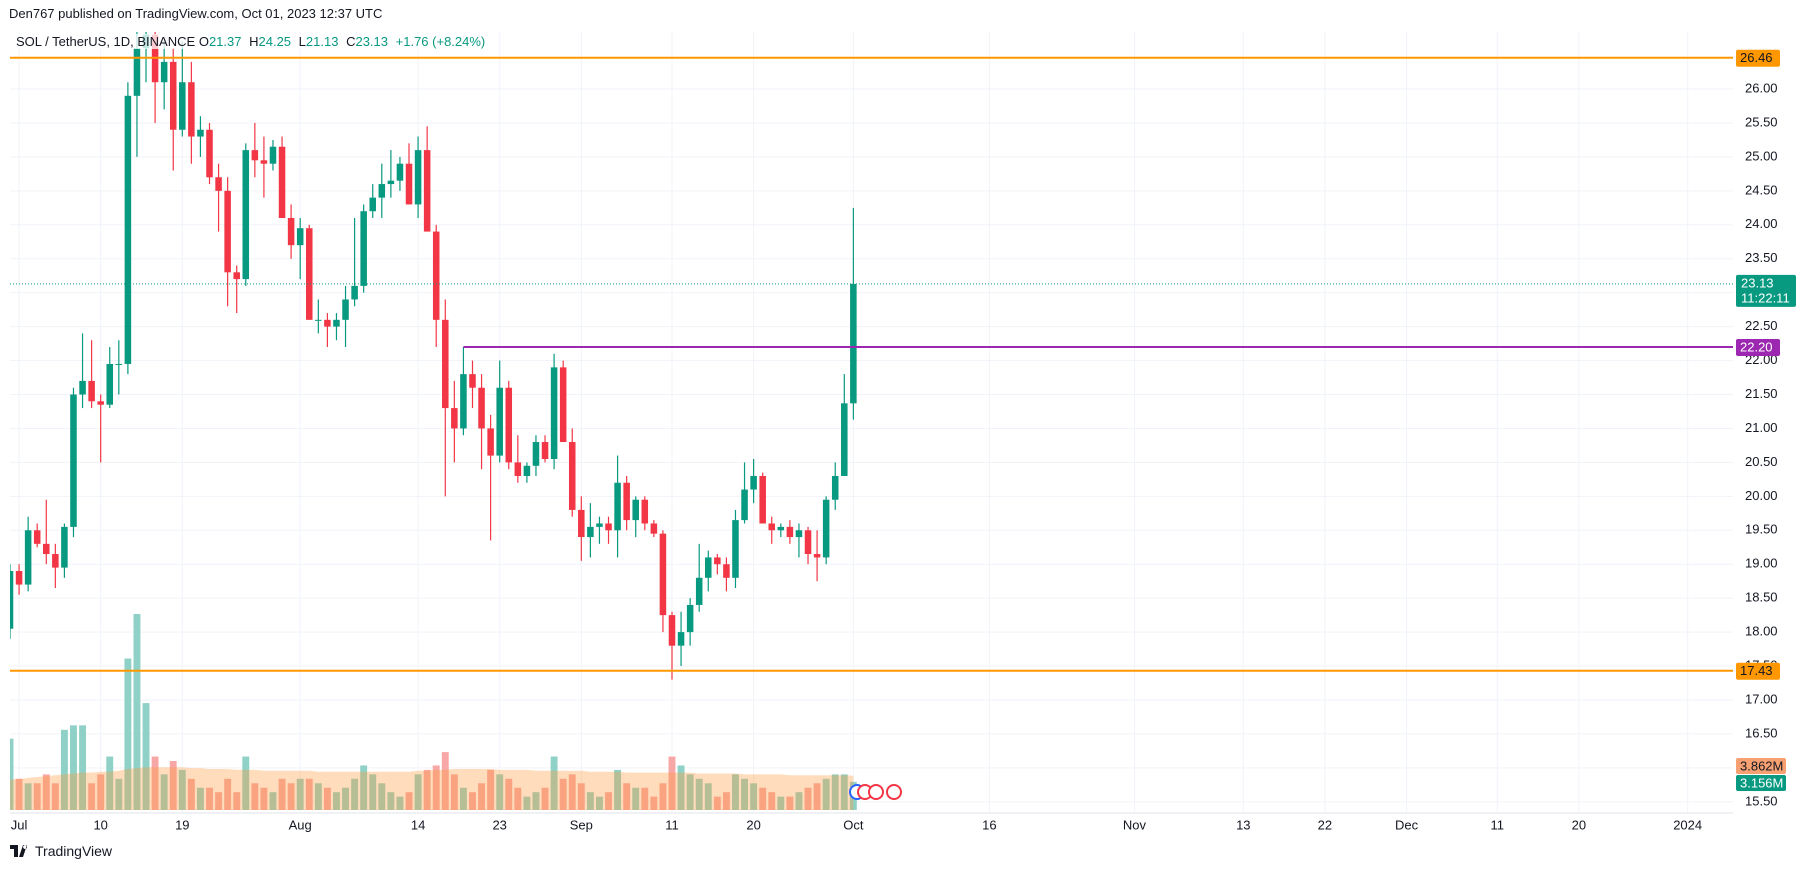  I want to click on y-tick-label: 21.00, so click(1761, 427).